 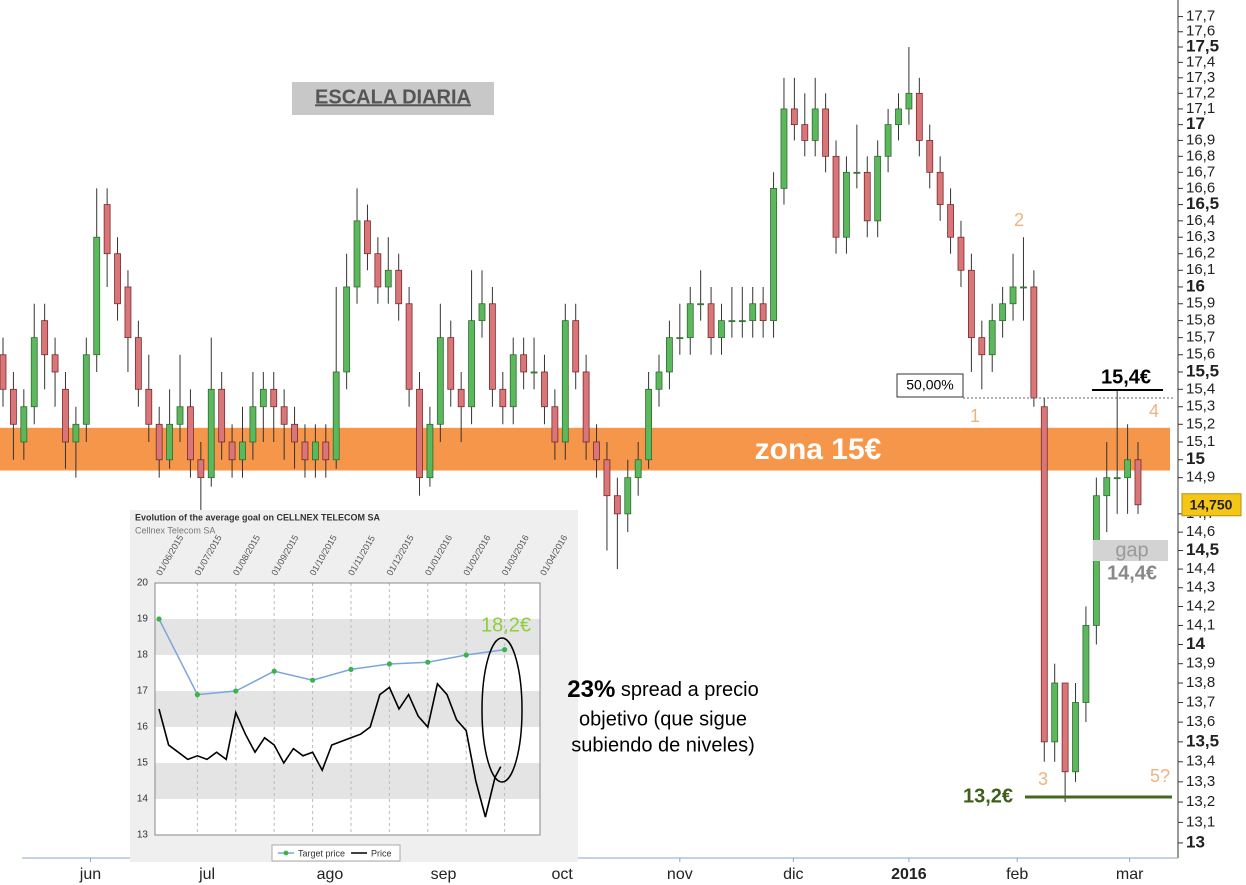 What do you see at coordinates (1200, 320) in the screenshot?
I see `y-tick-label: 15,8` at bounding box center [1200, 320].